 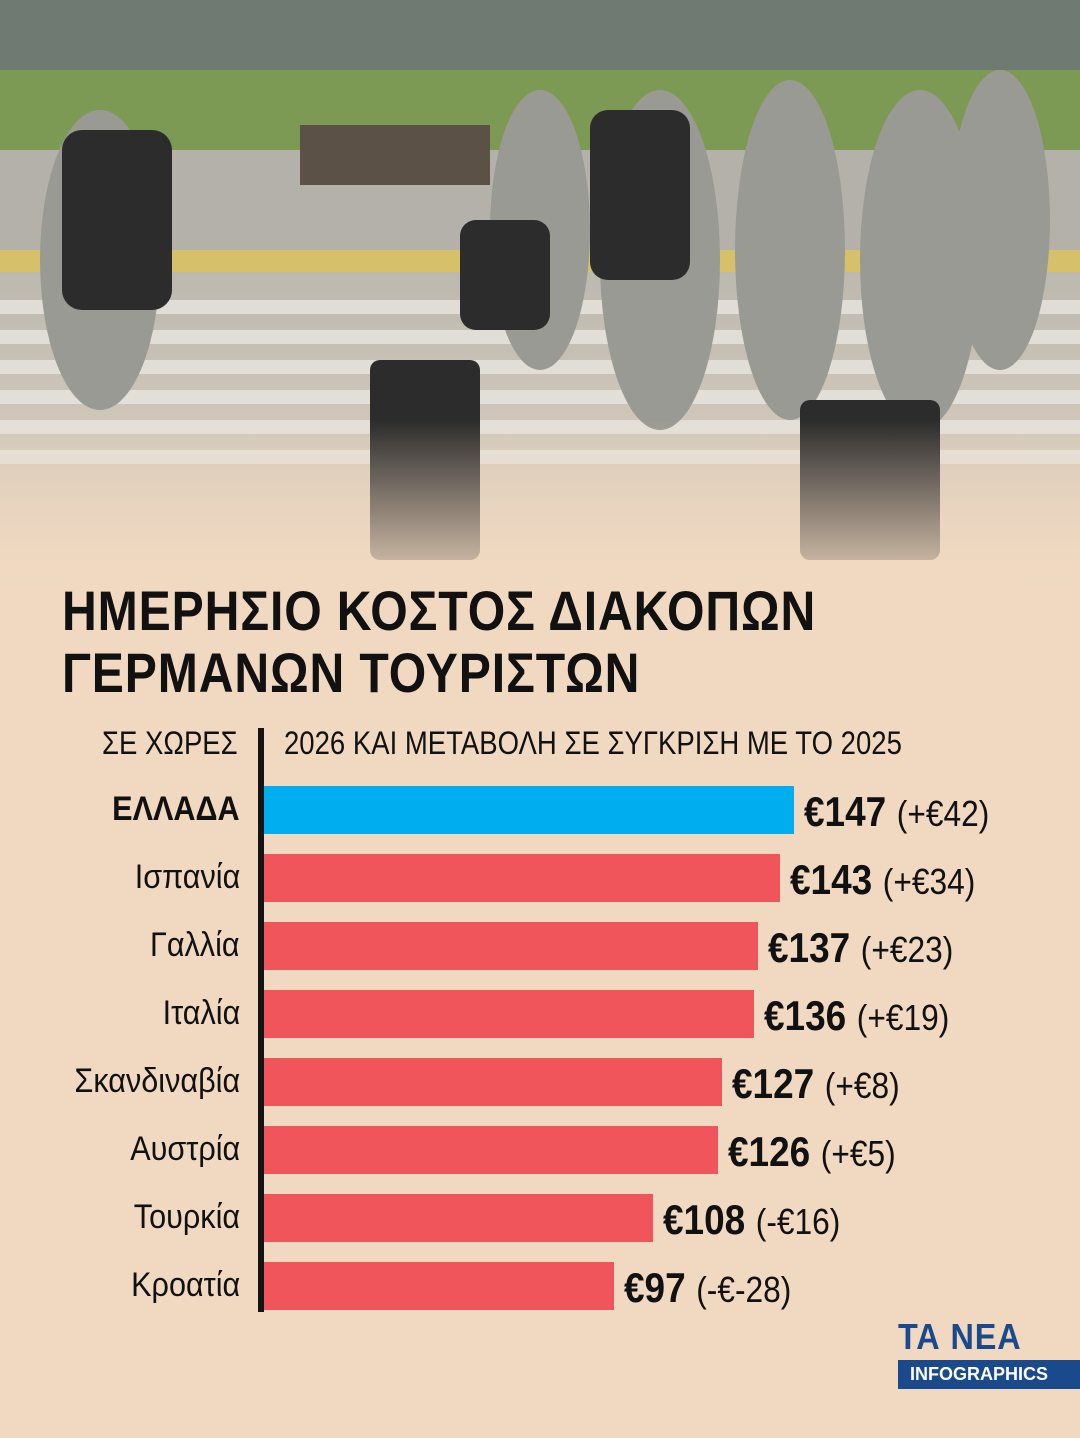 What do you see at coordinates (812, 1152) in the screenshot?
I see `value-label: €126 (+€5)` at bounding box center [812, 1152].